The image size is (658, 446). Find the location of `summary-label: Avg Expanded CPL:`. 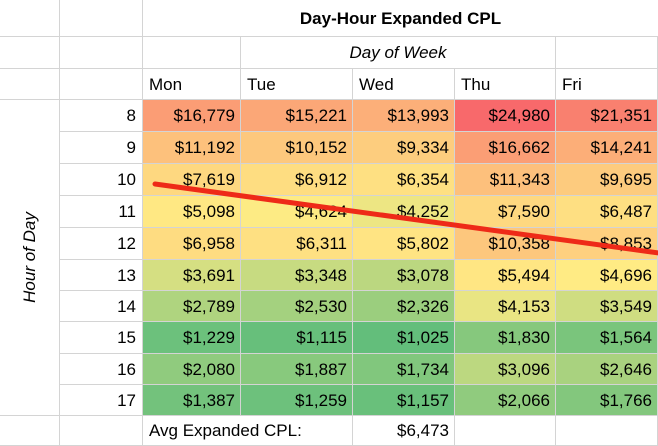

summary-label: Avg Expanded CPL: is located at coordinates (248, 431).